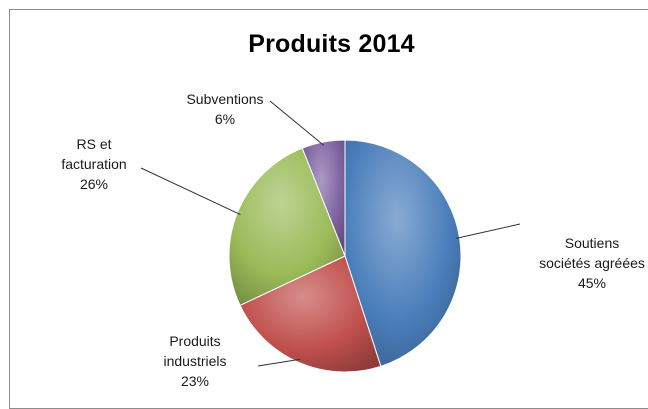 Image resolution: width=648 pixels, height=409 pixels. I want to click on label-rs-line1: RS et, so click(94, 144).